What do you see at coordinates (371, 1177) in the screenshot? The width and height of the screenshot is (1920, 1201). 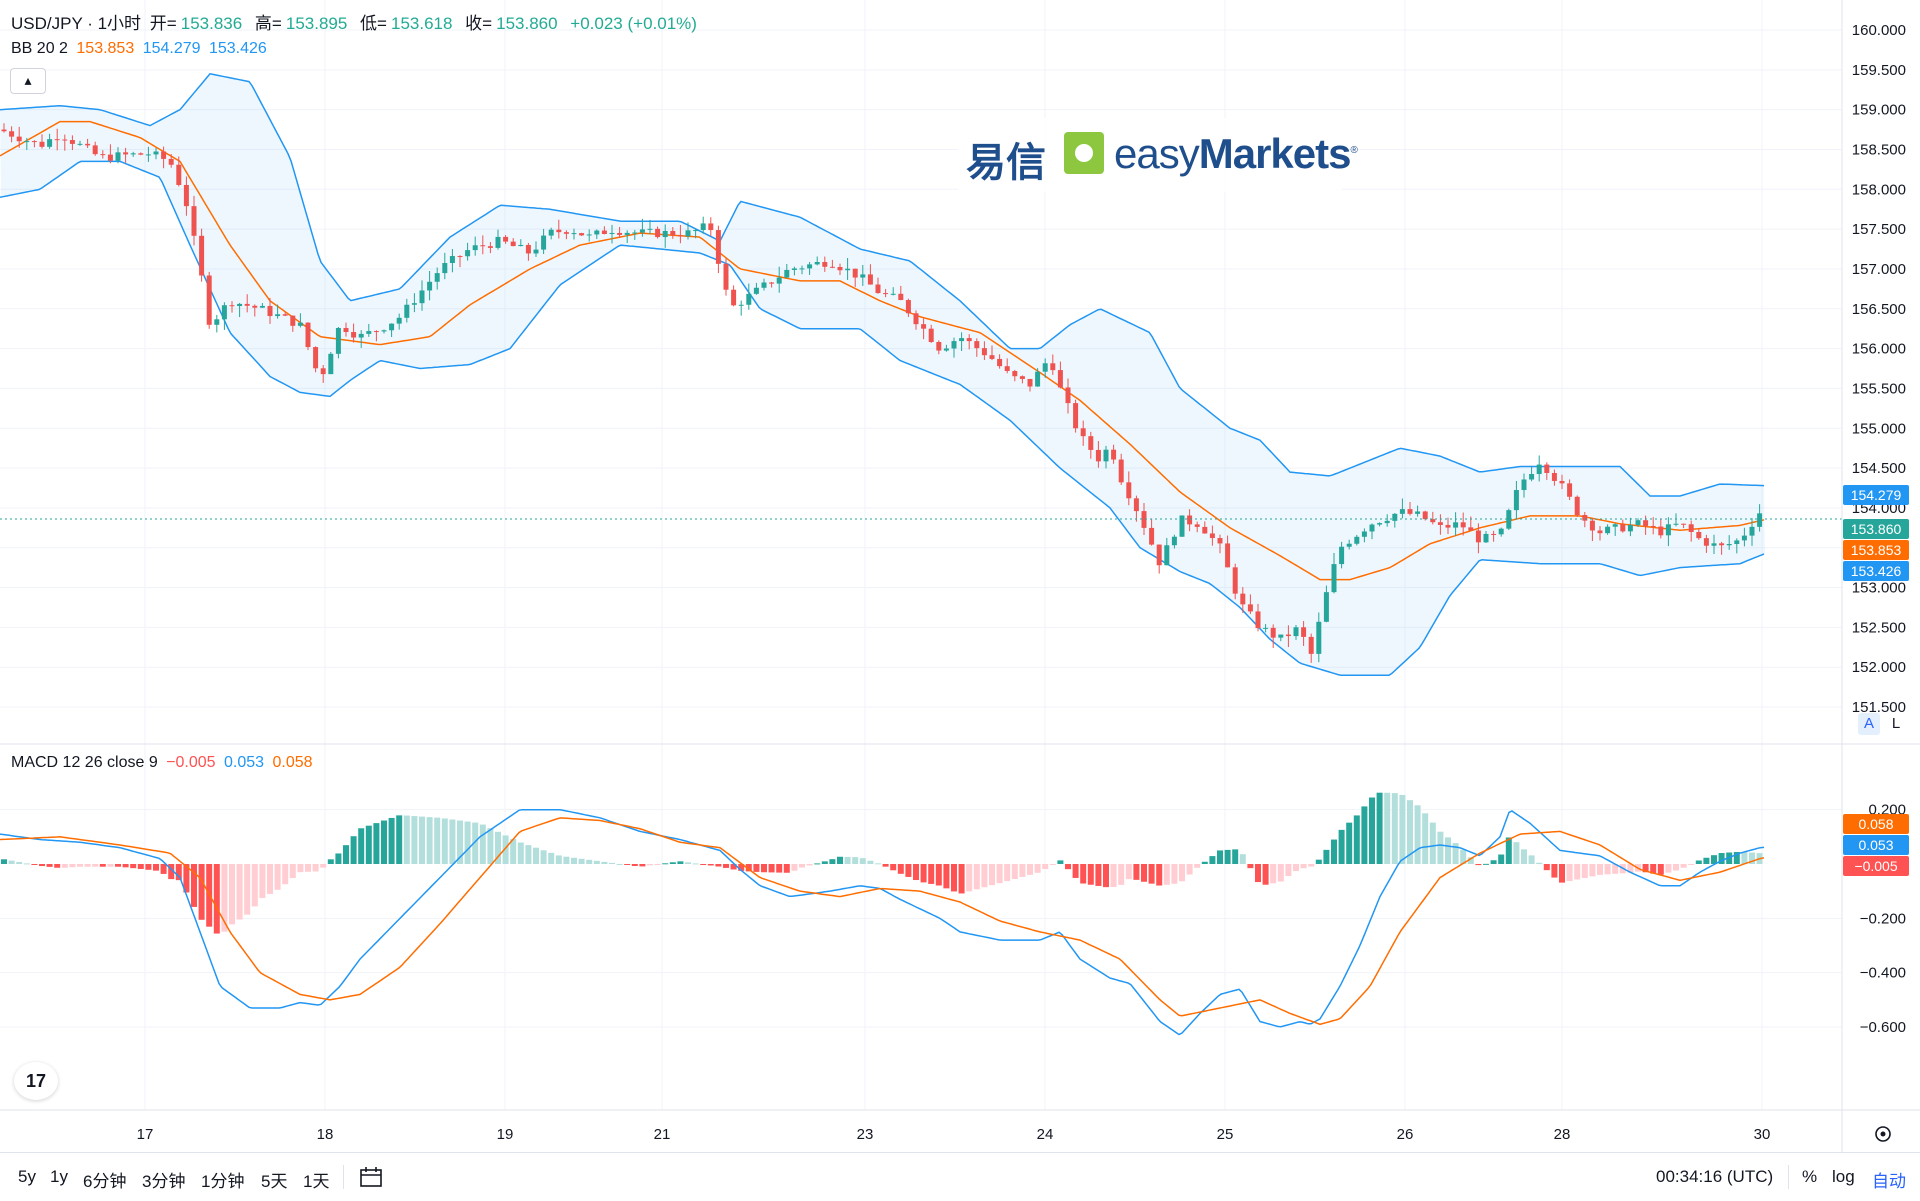 I see `calendar-icon` at bounding box center [371, 1177].